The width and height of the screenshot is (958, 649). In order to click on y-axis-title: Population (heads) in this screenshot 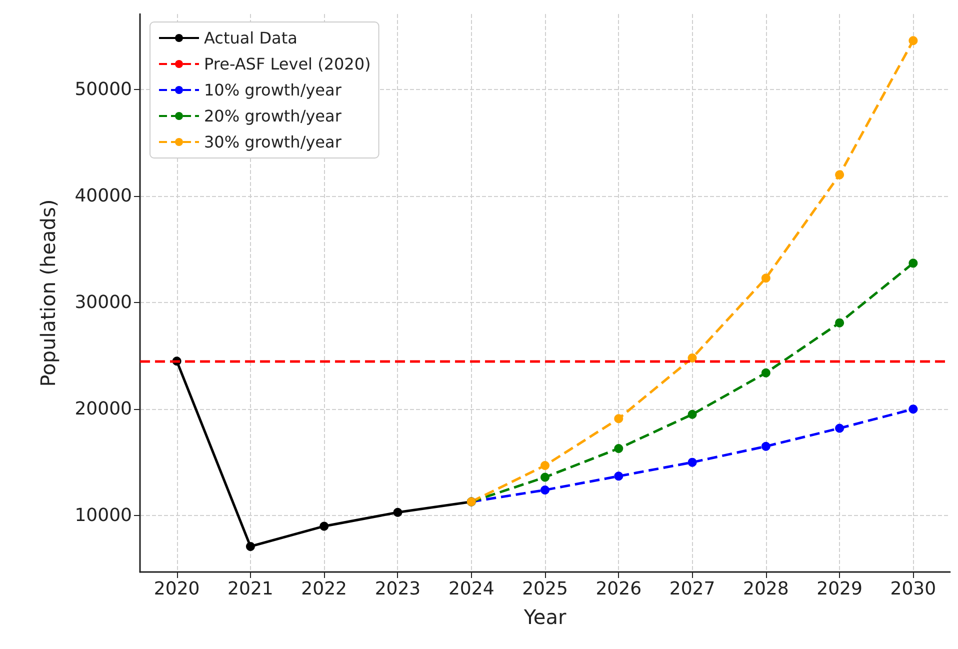, I will do `click(48, 293)`.